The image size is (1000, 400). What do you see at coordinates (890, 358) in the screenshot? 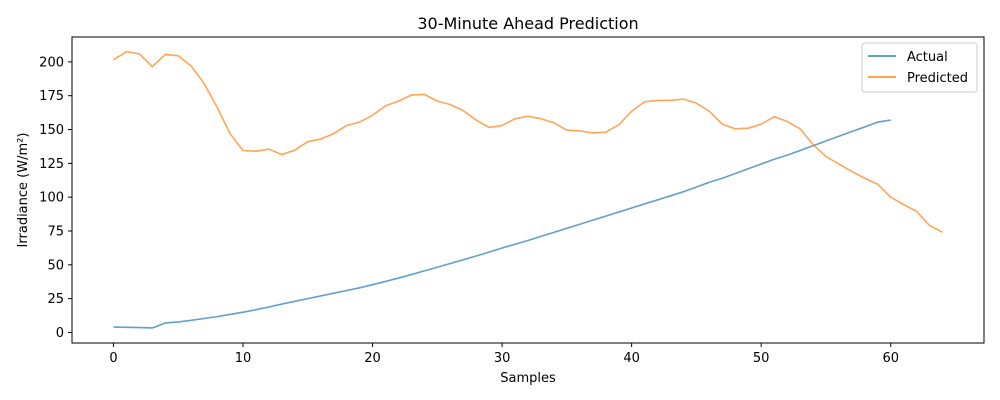
I see `x-tick-label: 60` at bounding box center [890, 358].